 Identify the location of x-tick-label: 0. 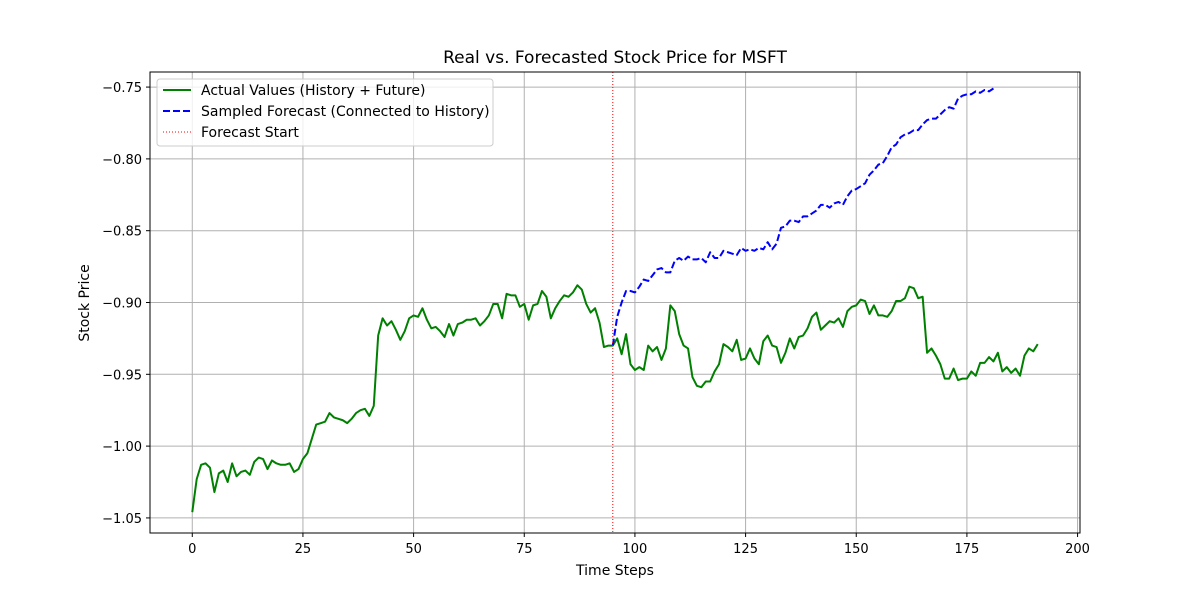
(192, 549).